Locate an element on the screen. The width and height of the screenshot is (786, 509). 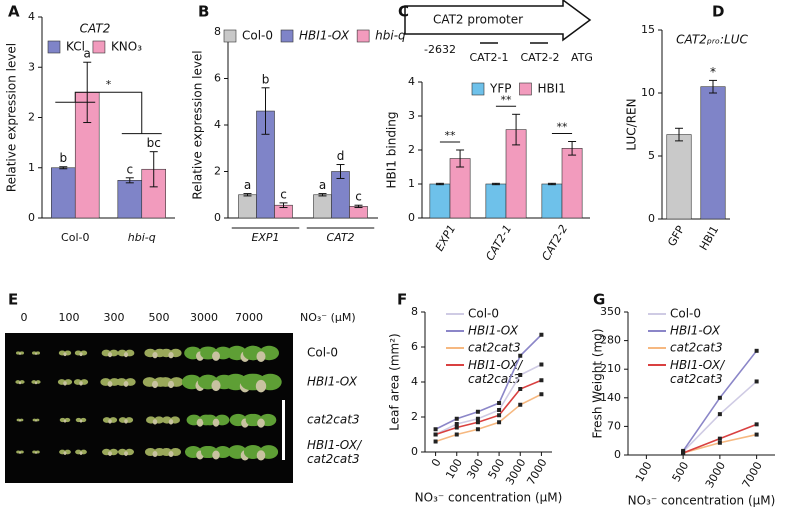
genotype-label: Col-0 is located at coordinates (322, 353).